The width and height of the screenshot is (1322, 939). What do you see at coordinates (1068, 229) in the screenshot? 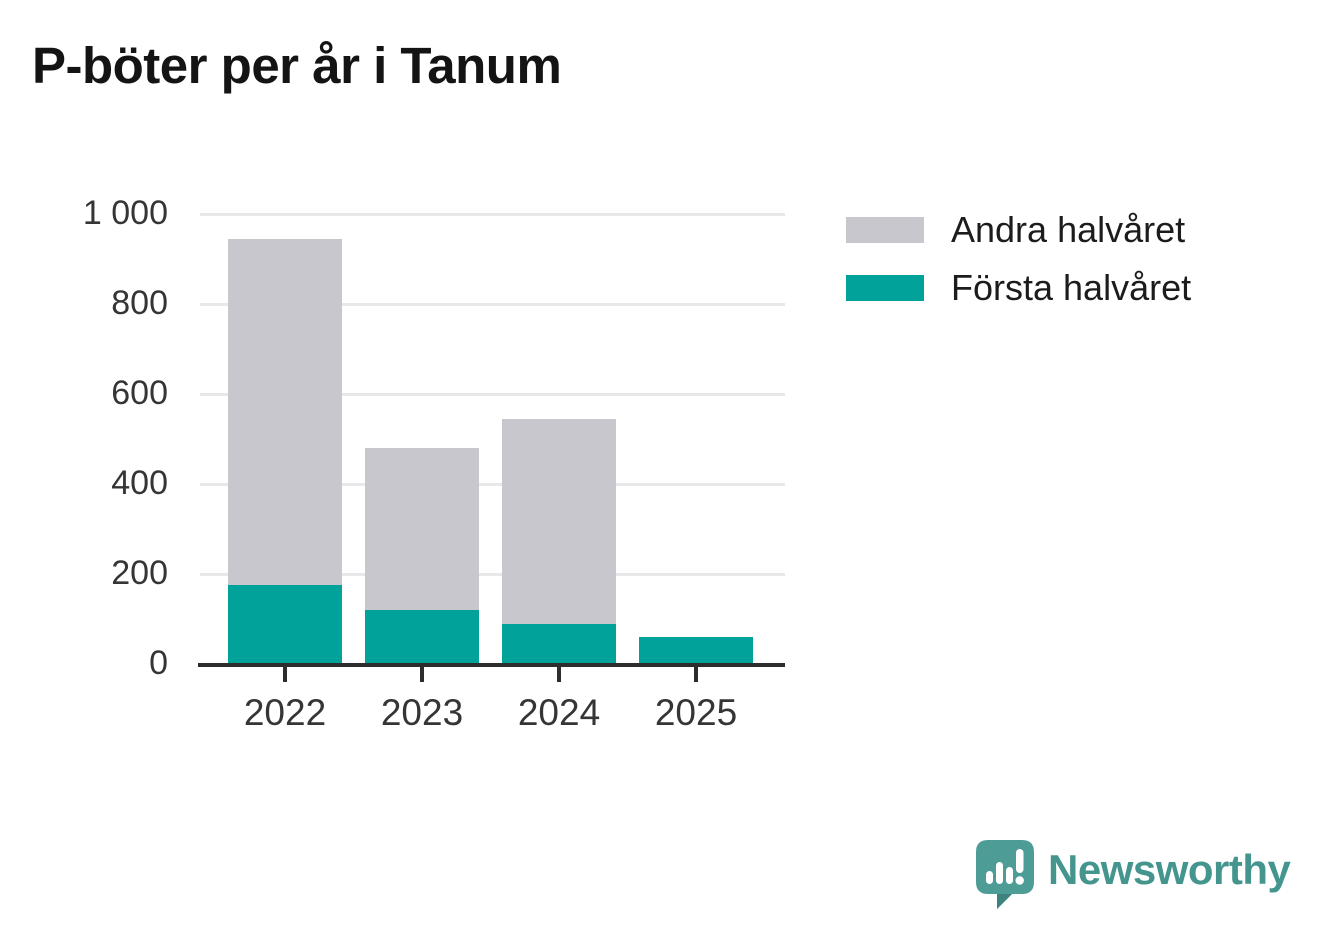
I see `legend-label-second-half: Andra halvåret` at bounding box center [1068, 229].